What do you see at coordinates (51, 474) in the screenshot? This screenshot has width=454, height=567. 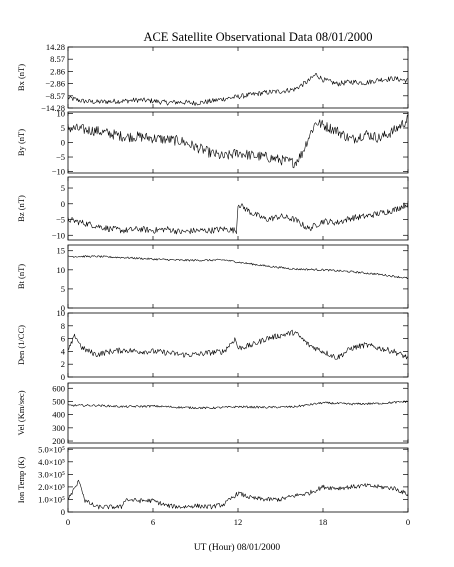 I see `y-tick-label-temp: 3.0×10⁵` at bounding box center [51, 474].